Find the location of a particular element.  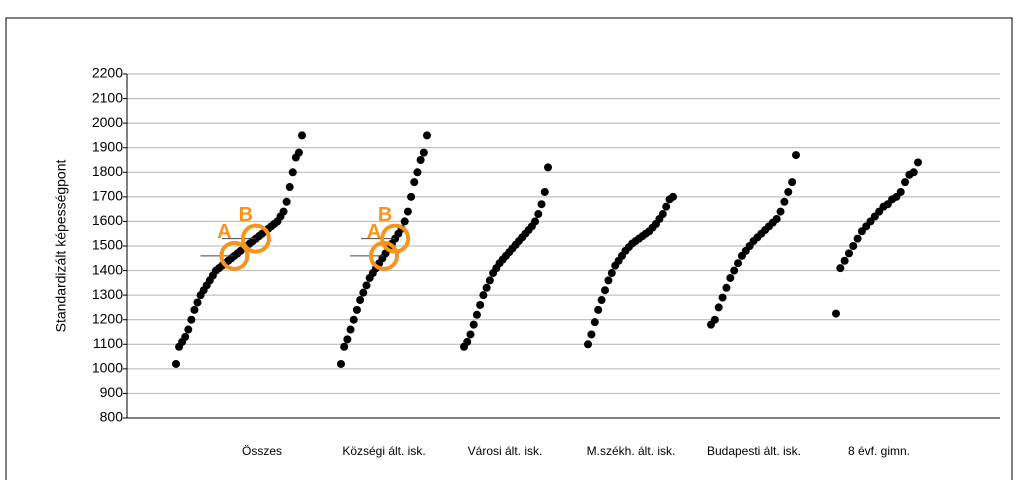

y-tick-label: 2200 is located at coordinates (107, 73).